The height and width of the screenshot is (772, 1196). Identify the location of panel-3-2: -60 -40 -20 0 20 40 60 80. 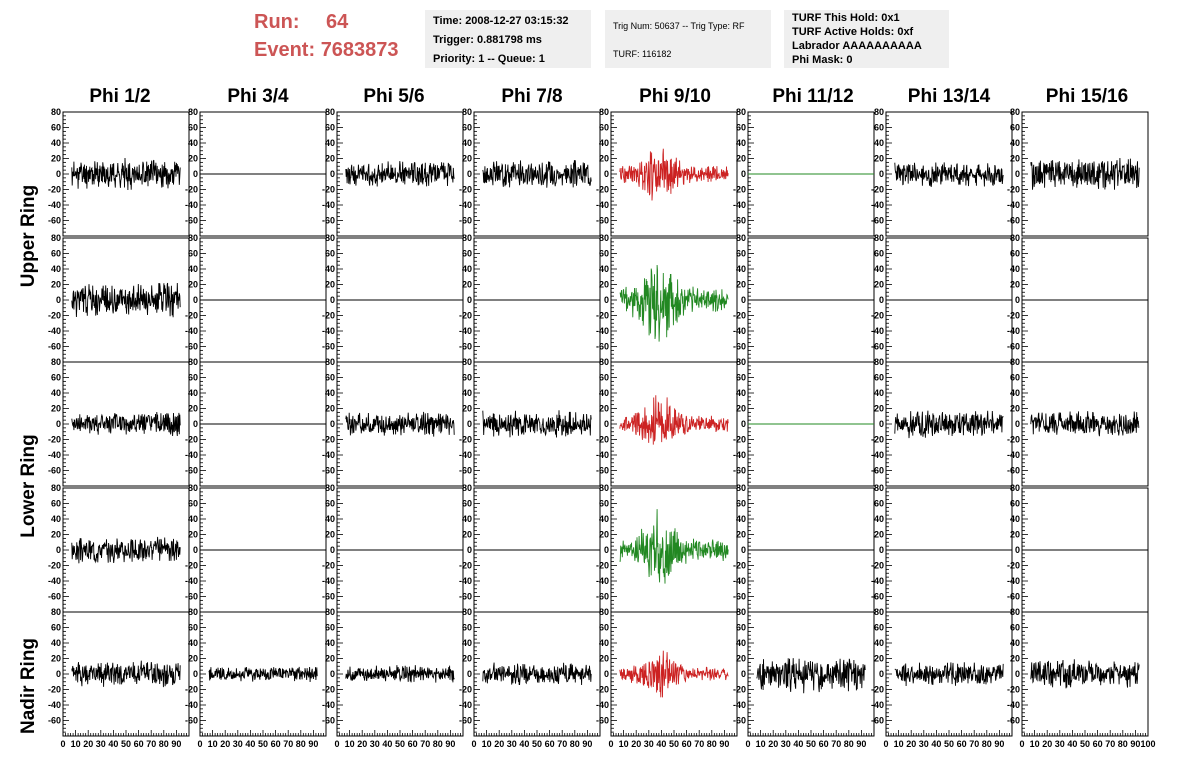
(256, 422).